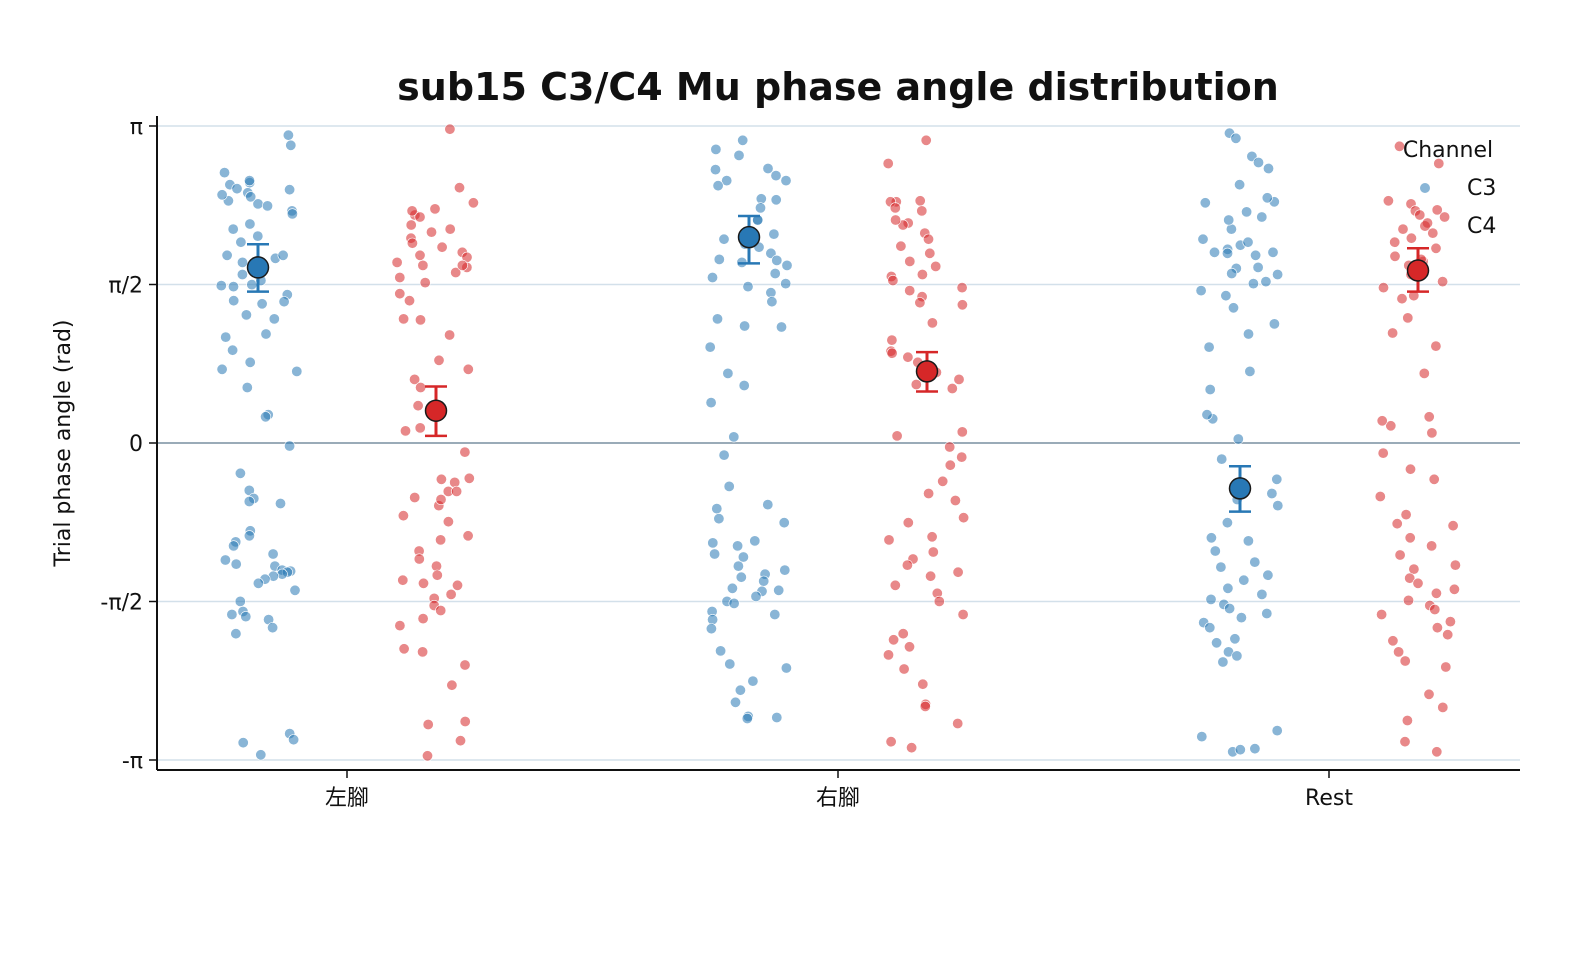 The image size is (1584, 972). What do you see at coordinates (1425, 226) in the screenshot?
I see `legend-marker-c4` at bounding box center [1425, 226].